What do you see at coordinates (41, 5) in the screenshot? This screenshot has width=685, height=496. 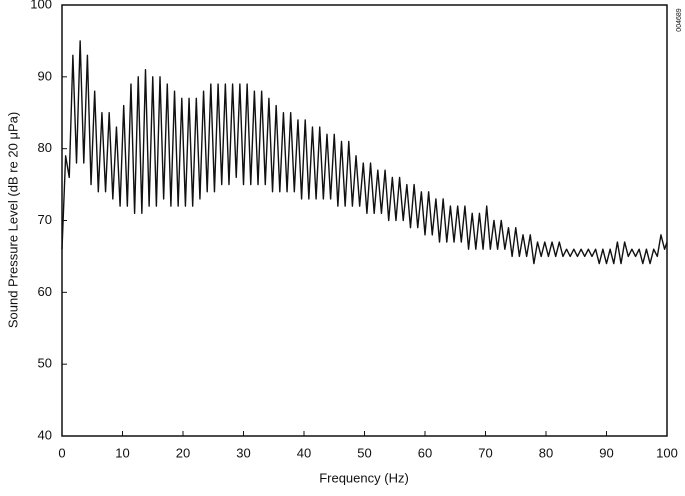 I see `y-tick-label: 100` at bounding box center [41, 5].